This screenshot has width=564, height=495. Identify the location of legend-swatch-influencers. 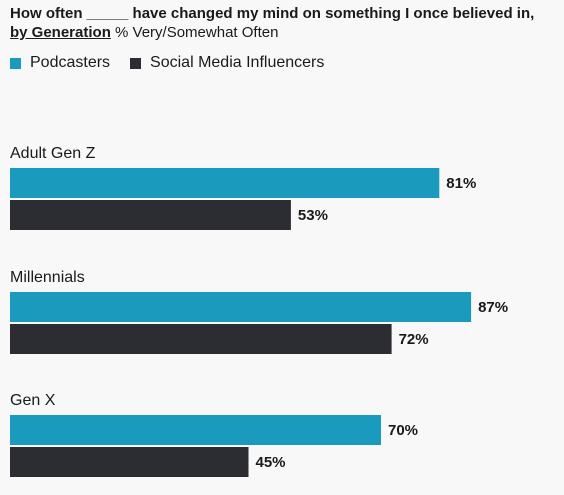
(136, 63).